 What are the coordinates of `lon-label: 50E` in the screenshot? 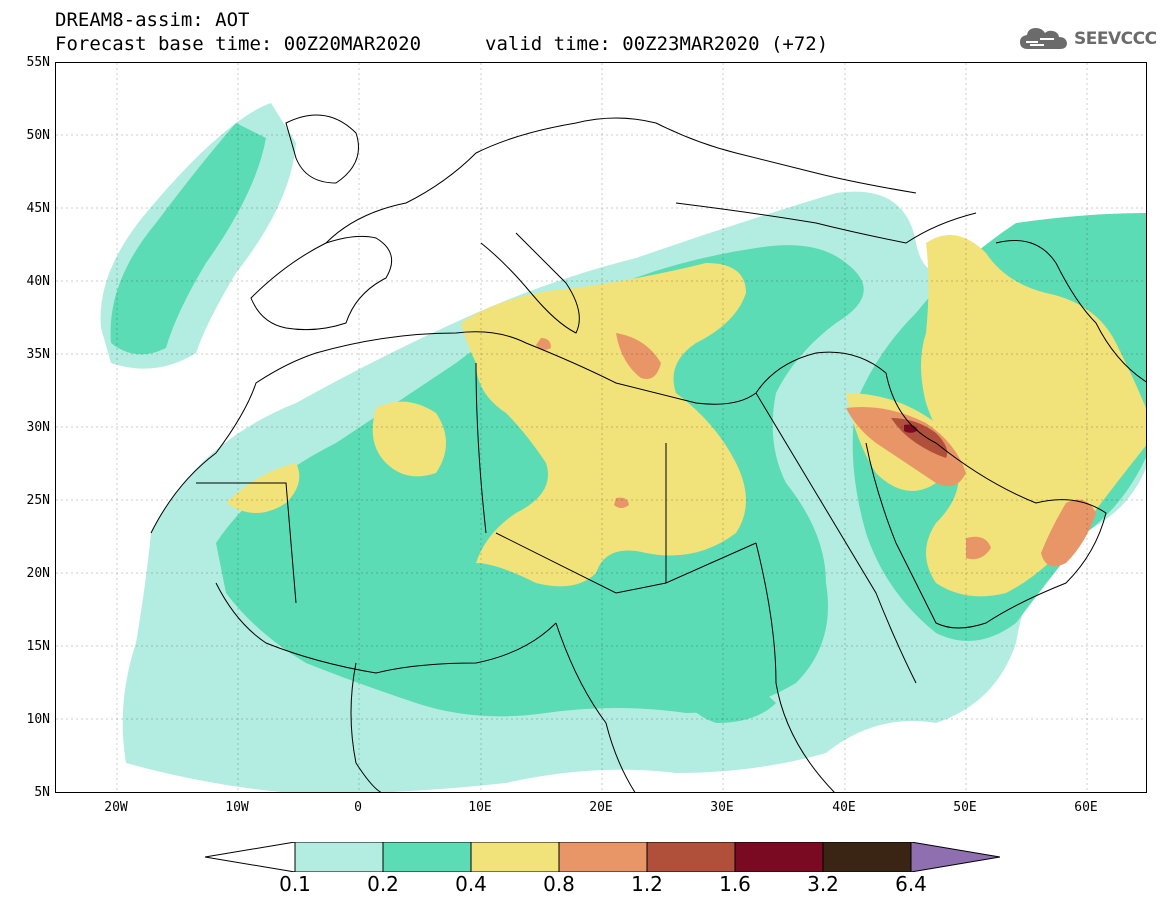 It's located at (965, 807).